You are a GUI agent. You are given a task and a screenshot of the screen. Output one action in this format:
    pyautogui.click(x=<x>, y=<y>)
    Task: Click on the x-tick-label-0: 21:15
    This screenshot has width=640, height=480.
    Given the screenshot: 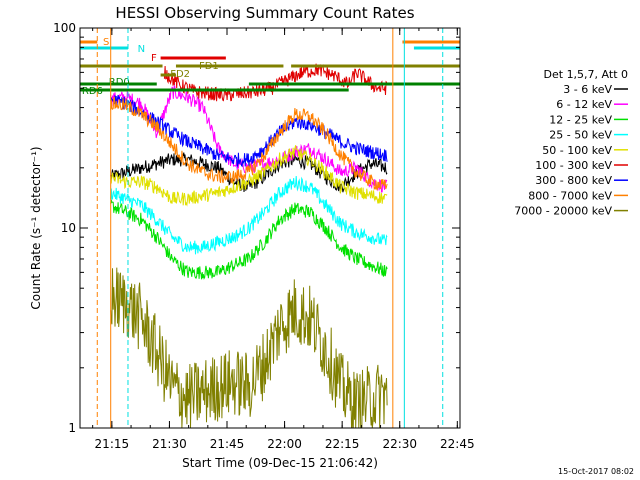 What is the action you would take?
    pyautogui.click(x=112, y=444)
    